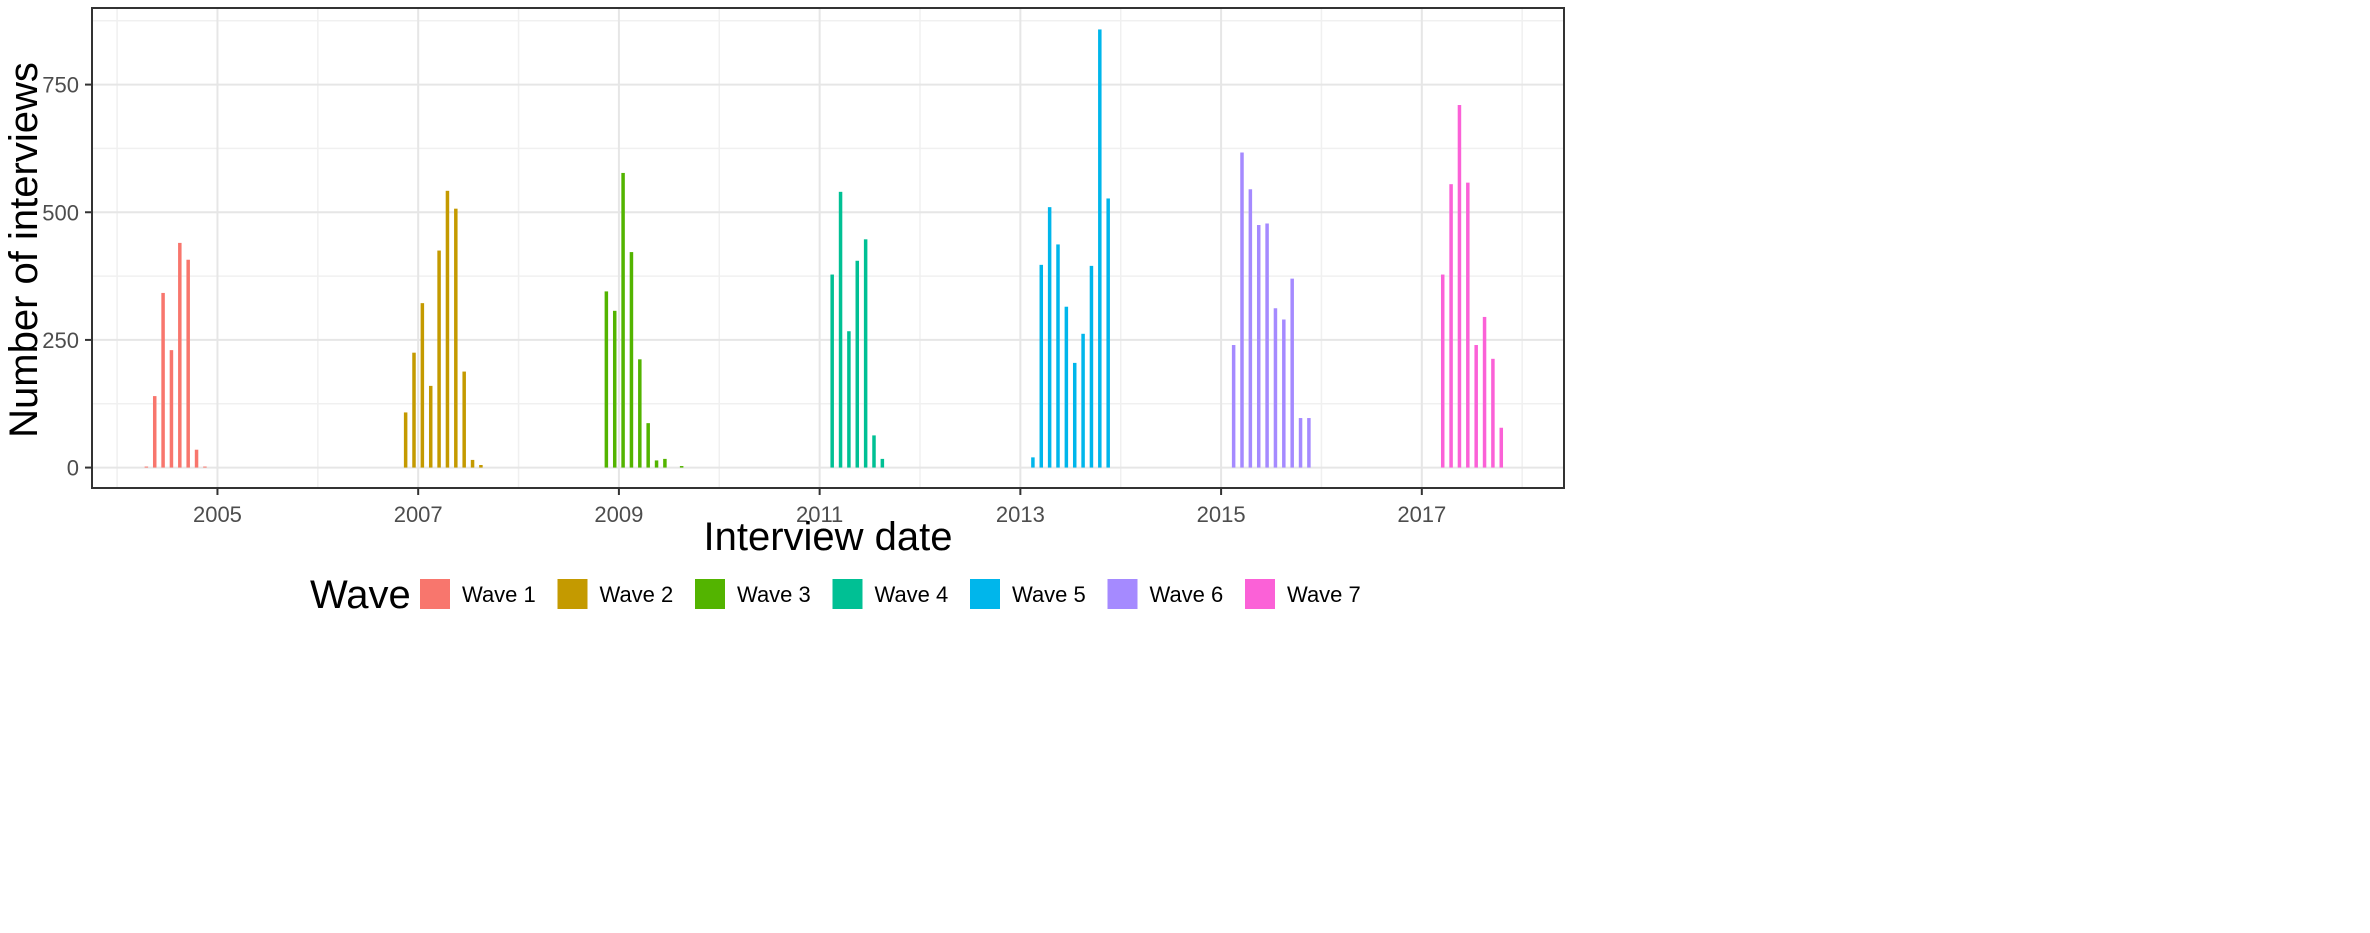 This screenshot has width=2370, height=933. What do you see at coordinates (618, 514) in the screenshot?
I see `x-tick-label: 2009` at bounding box center [618, 514].